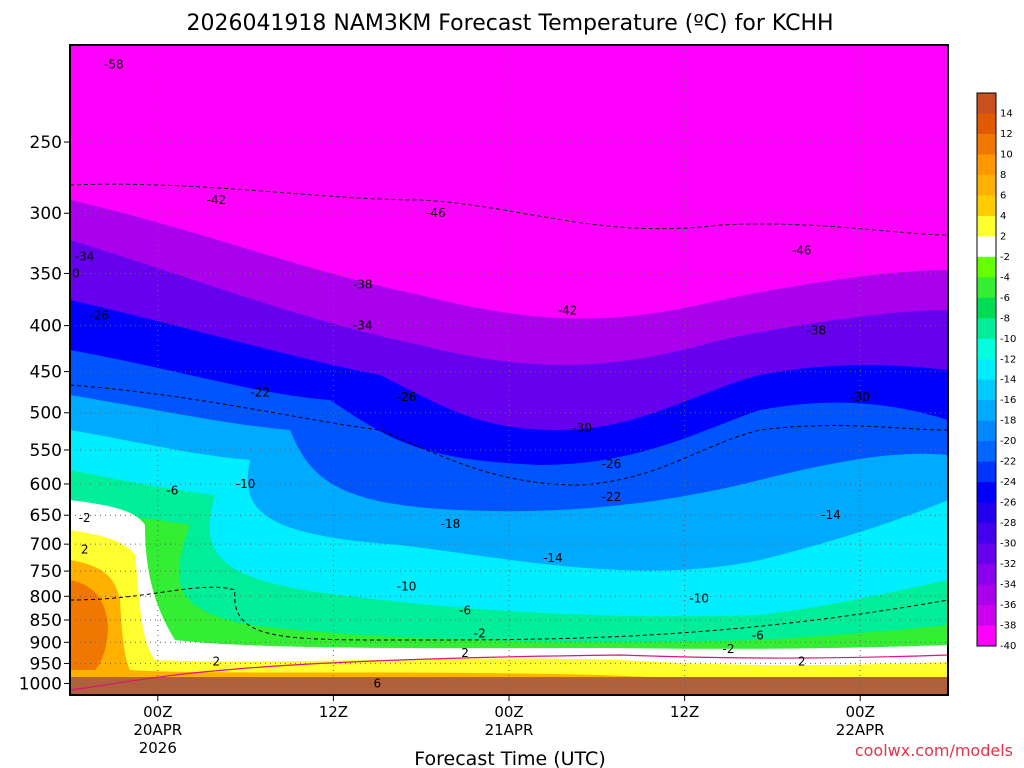  I want to click on colorbar-tick-label: -40, so click(1008, 646).